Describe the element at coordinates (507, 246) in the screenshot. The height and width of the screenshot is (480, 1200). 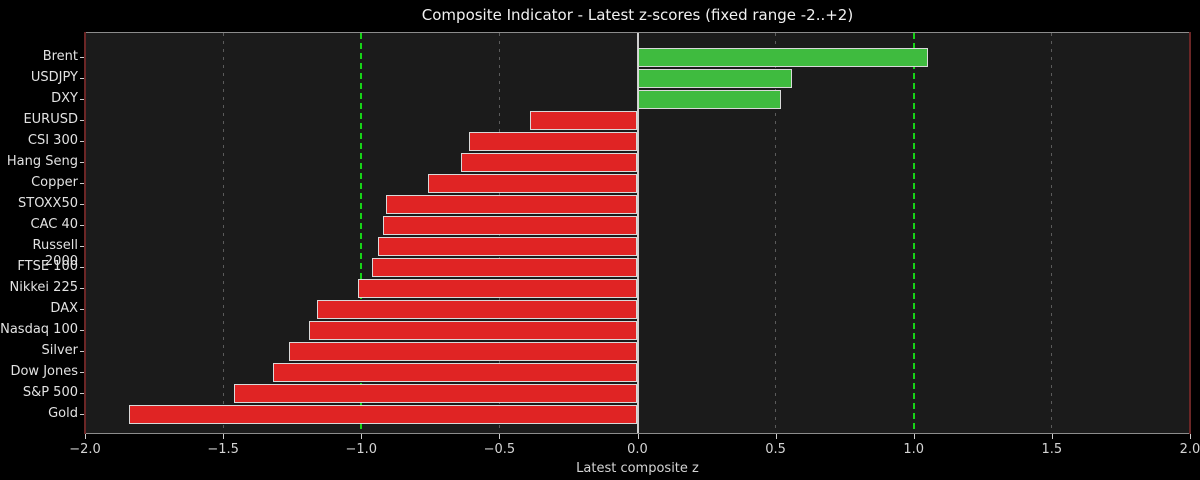
I see `bar-russell-2000` at that location.